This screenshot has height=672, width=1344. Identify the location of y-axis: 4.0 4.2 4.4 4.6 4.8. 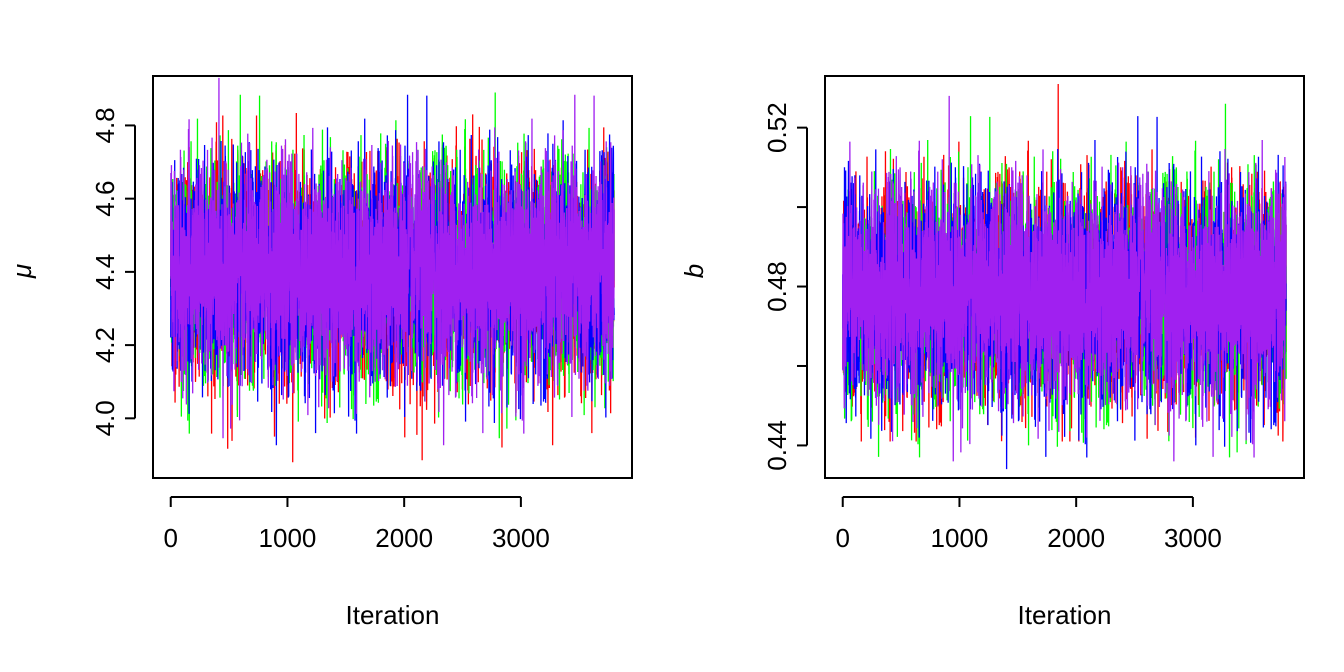
(113, 271).